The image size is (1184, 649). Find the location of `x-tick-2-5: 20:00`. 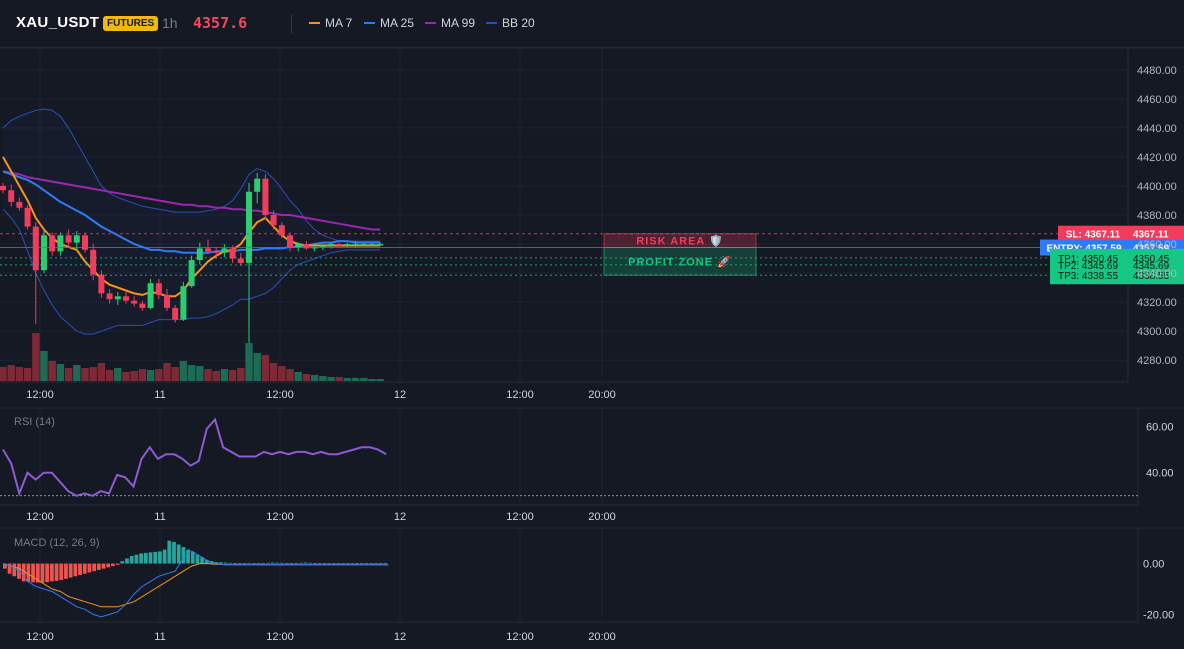

x-tick-2-5: 20:00 is located at coordinates (602, 637).